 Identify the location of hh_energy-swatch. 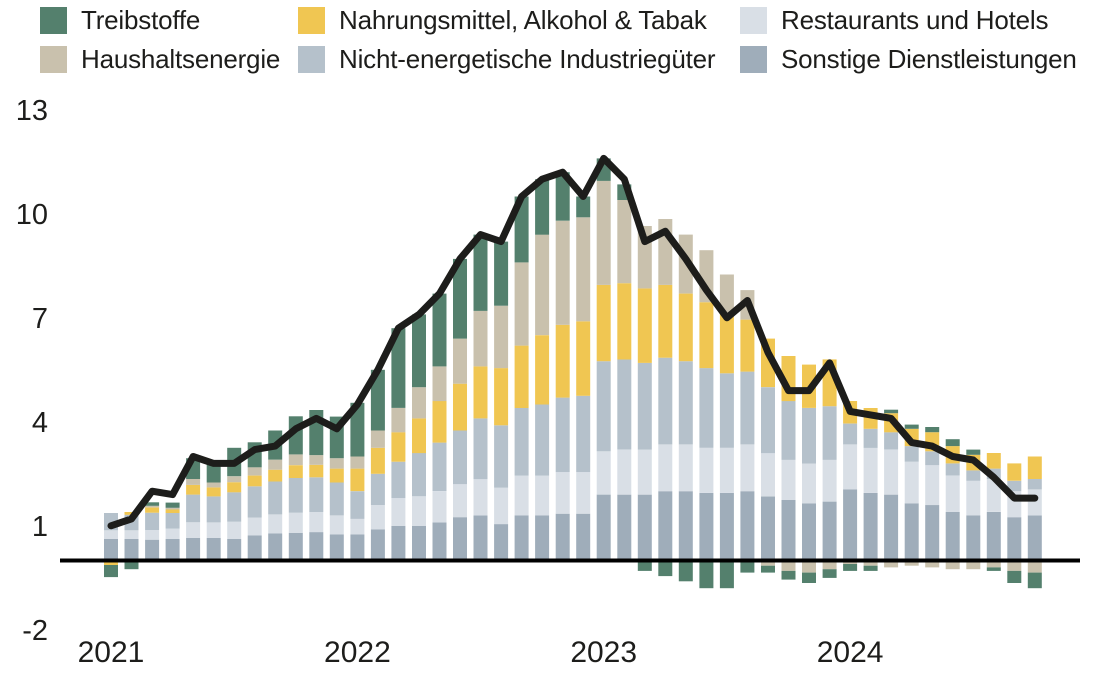
(53, 59).